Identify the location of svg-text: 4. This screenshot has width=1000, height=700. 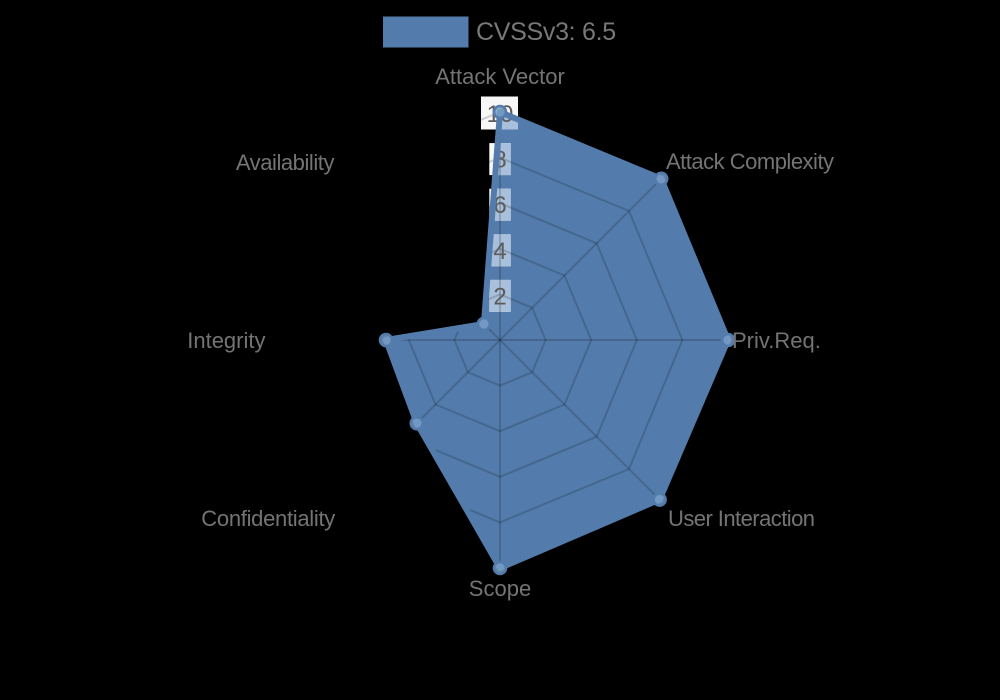
(499, 251).